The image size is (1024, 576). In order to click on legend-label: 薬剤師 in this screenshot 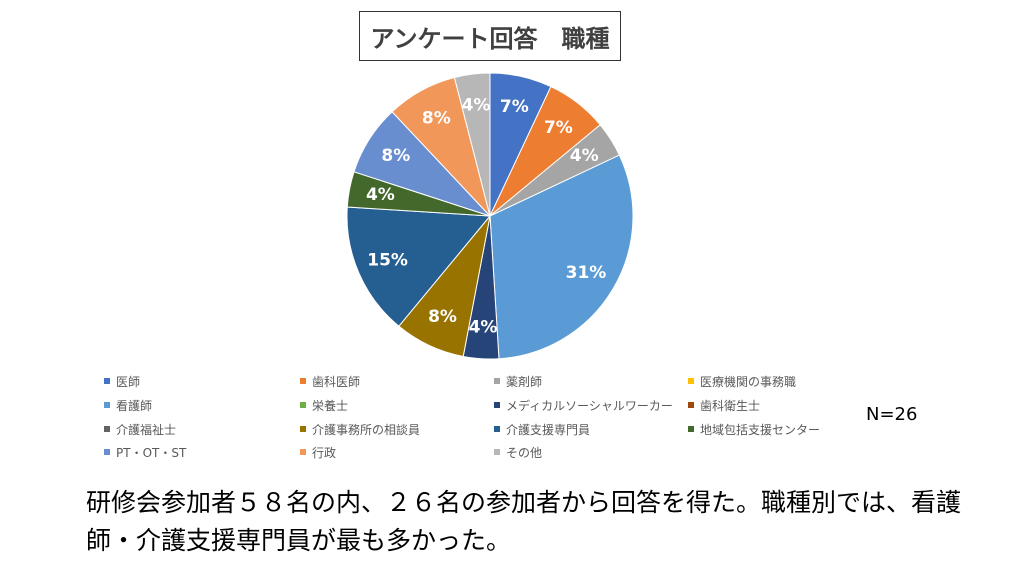, I will do `click(524, 381)`.